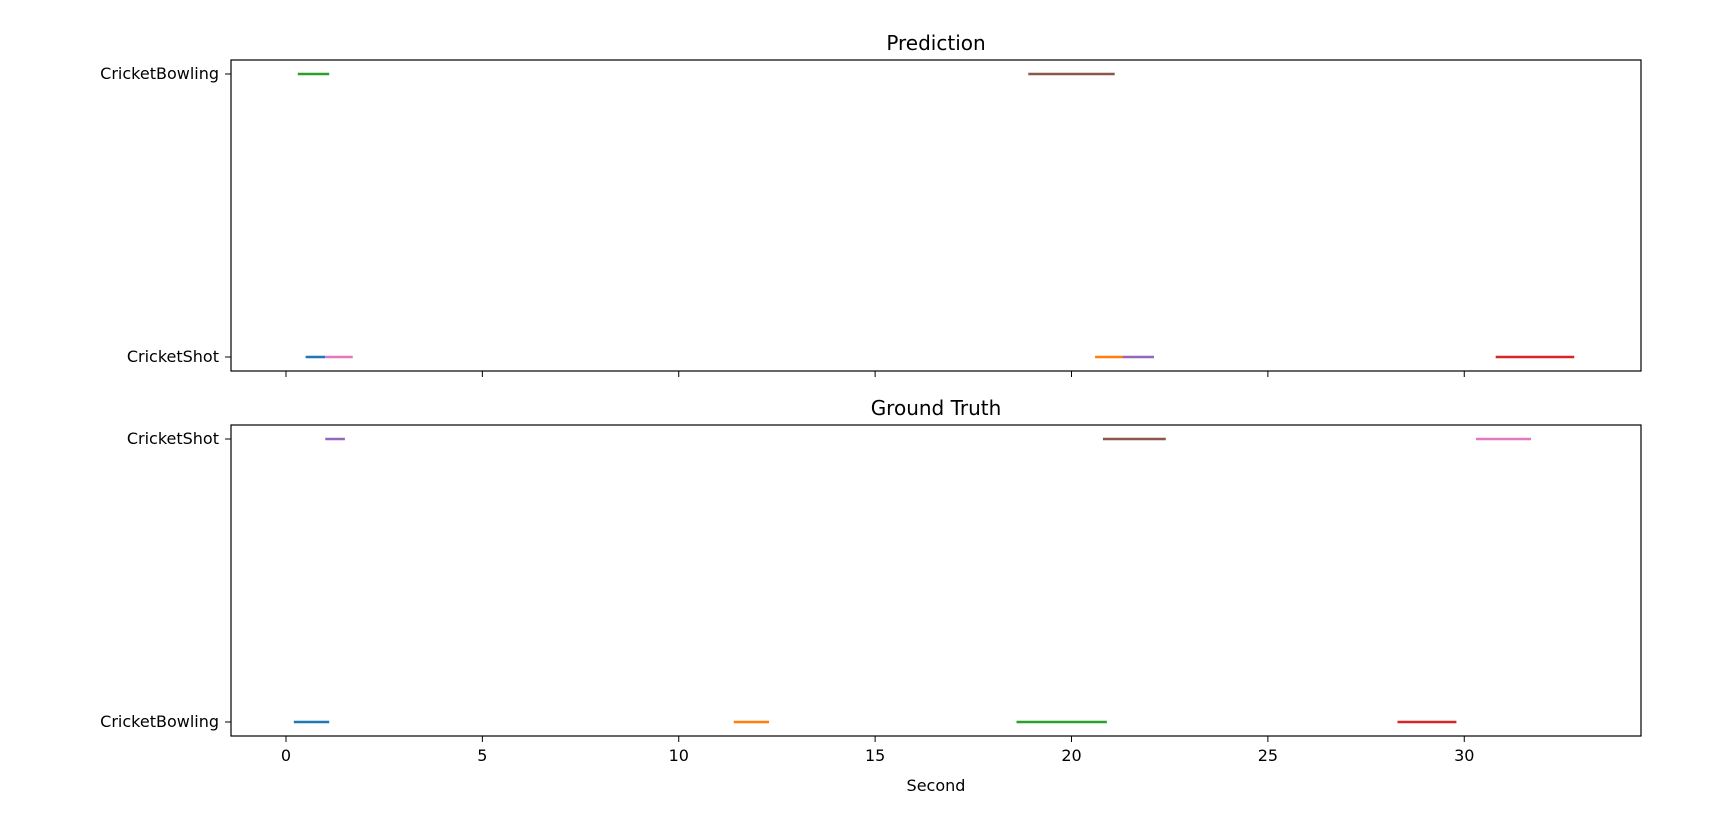 This screenshot has width=1734, height=815. I want to click on ground-truth-x-tick-label: 25, so click(1268, 755).